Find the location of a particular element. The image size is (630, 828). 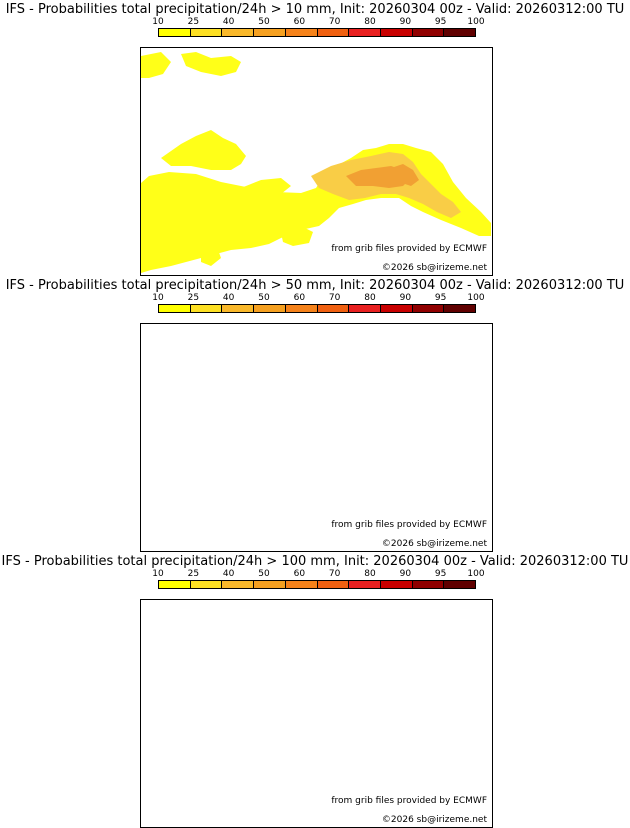

prob-area-center is located at coordinates (266, 186).